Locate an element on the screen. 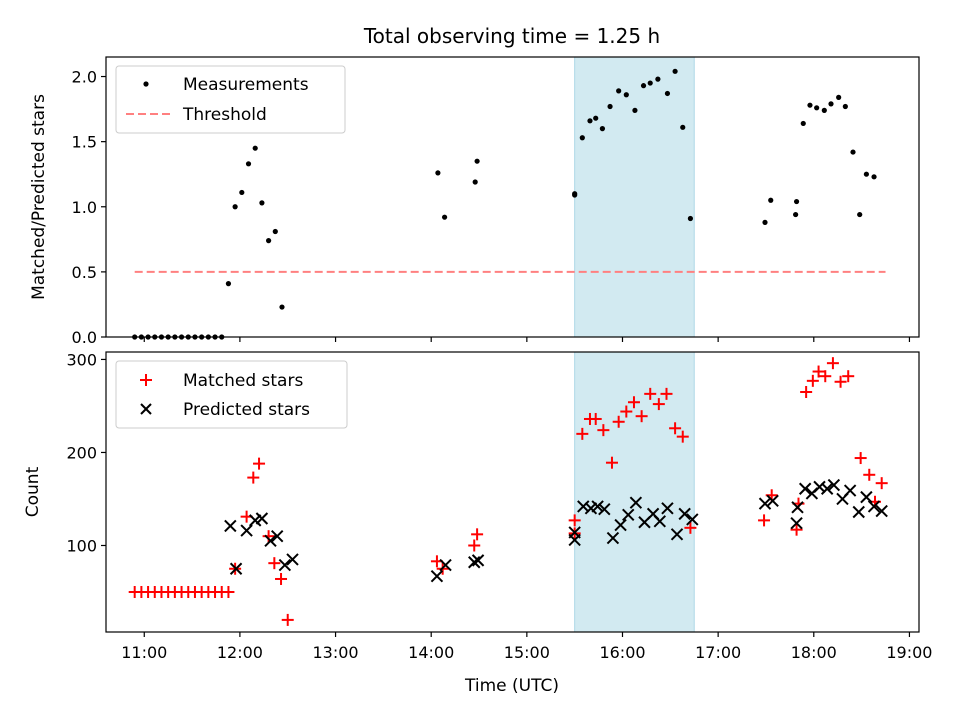 This screenshot has height=720, width=960. x-tick-label: 18:00 is located at coordinates (814, 652).